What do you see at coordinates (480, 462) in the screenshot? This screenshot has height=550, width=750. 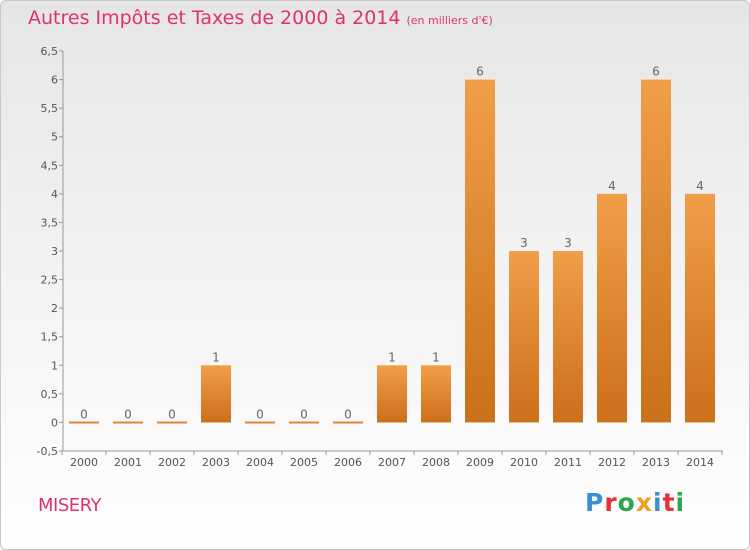 I see `x-tick-label: 2009` at bounding box center [480, 462].